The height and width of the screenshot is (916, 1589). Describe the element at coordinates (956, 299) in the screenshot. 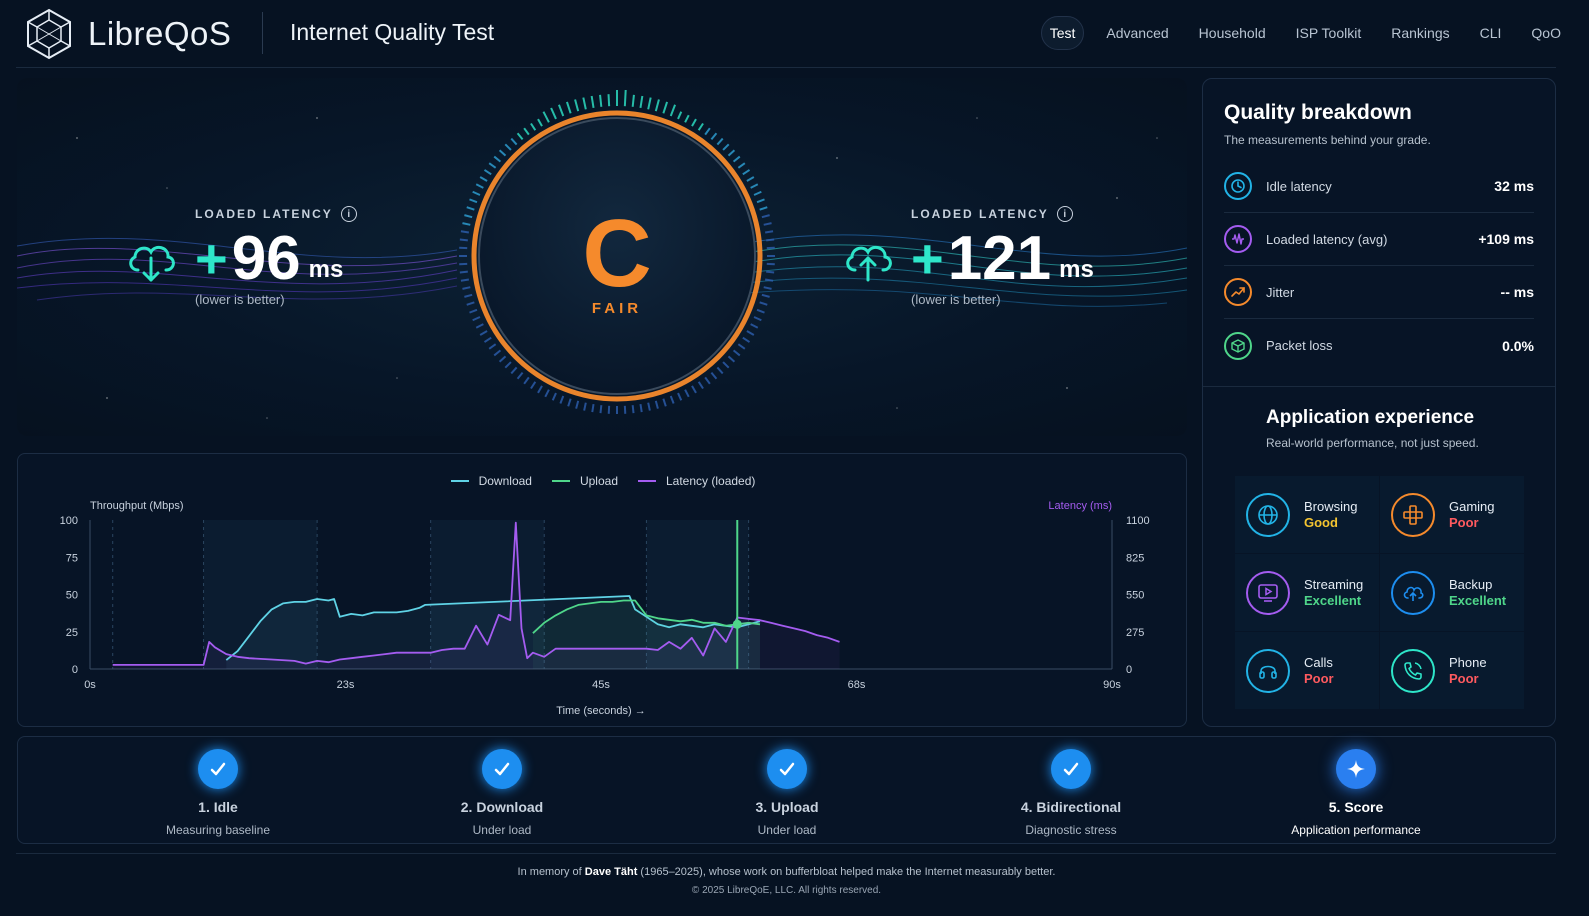

I see `upload-latency-hint: (lower is better)` at that location.